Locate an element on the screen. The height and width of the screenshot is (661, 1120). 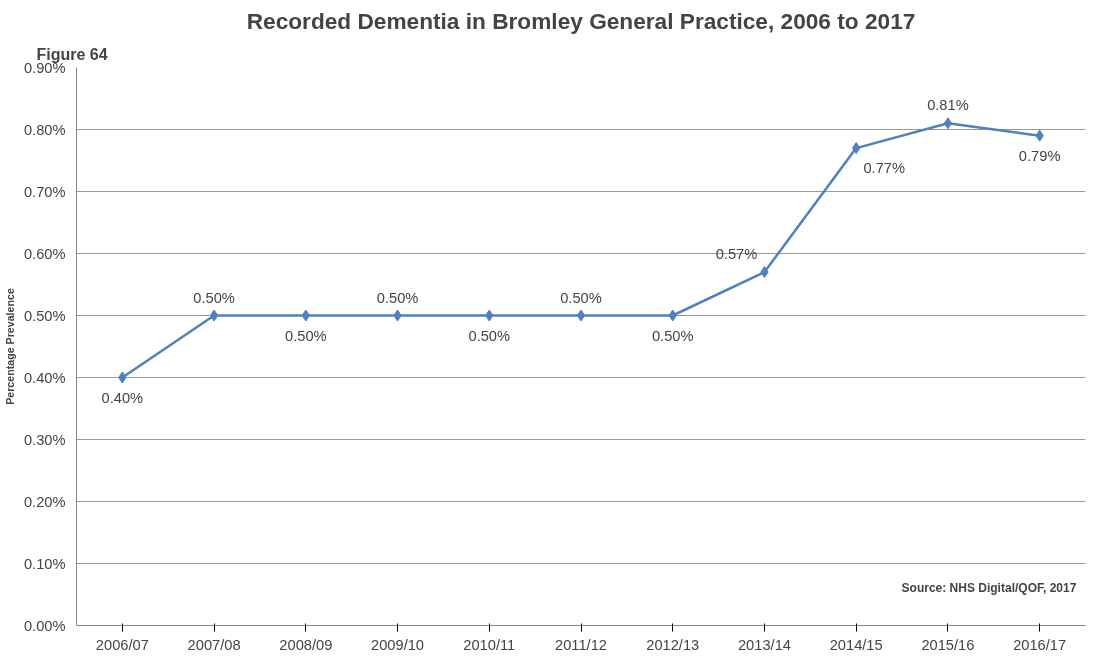
annotation: Source: NHS Digital/QOF, 2017 is located at coordinates (989, 587).